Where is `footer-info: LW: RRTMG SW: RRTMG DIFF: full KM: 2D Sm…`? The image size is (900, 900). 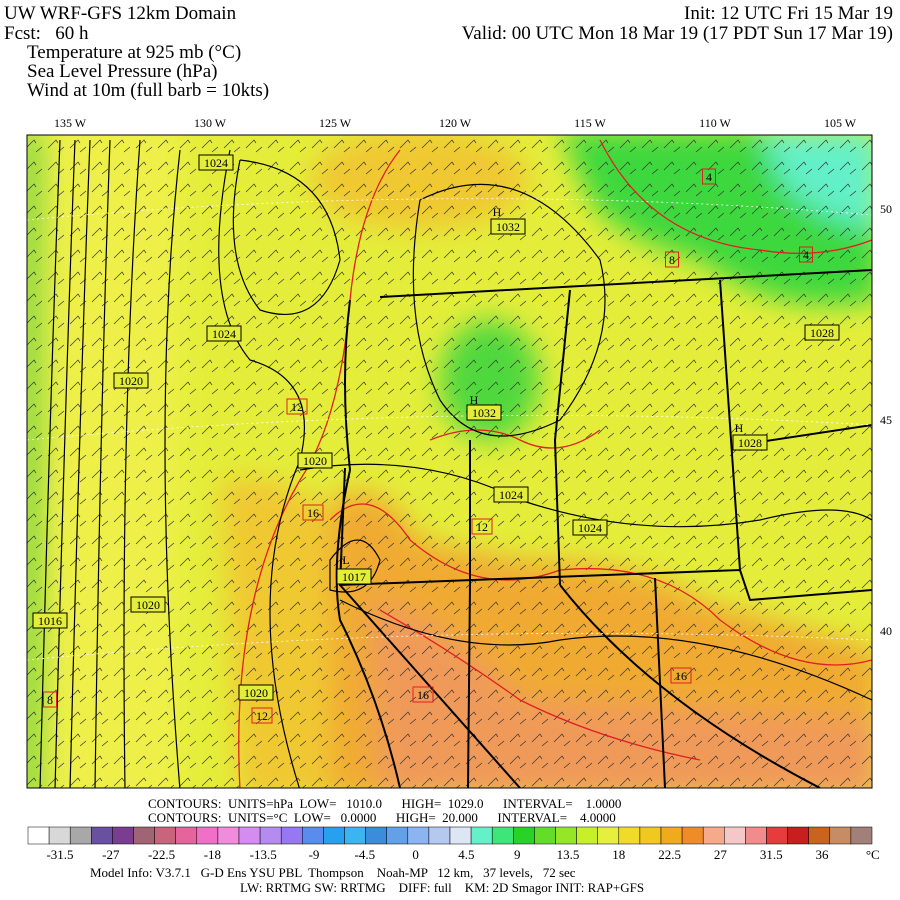 footer-info: LW: RRTMG SW: RRTMG DIFF: full KM: 2D Sm… is located at coordinates (442, 887).